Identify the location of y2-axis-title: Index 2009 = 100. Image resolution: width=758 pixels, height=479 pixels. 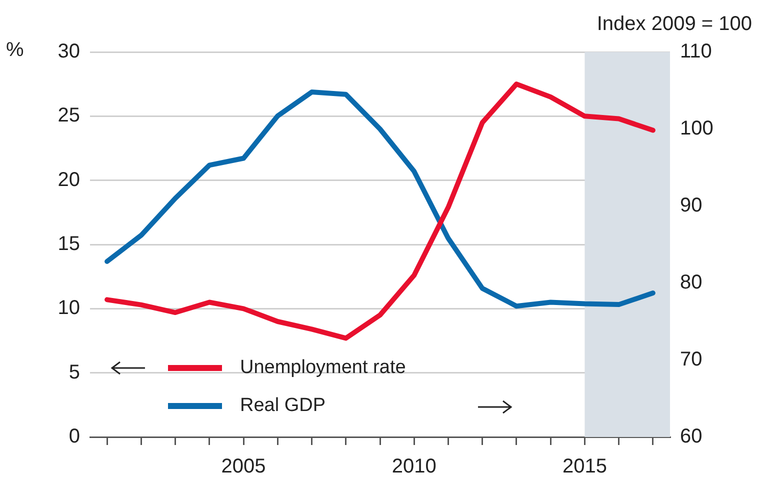
(674, 24).